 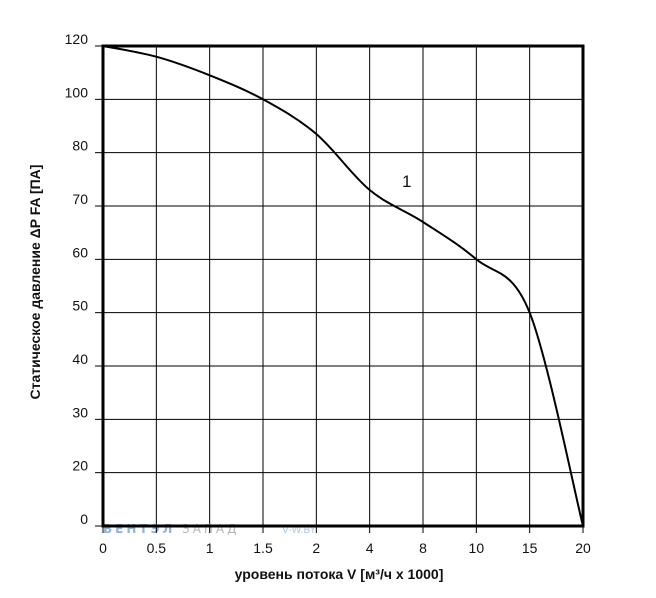 I want to click on x-tick-label: 8, so click(x=423, y=548).